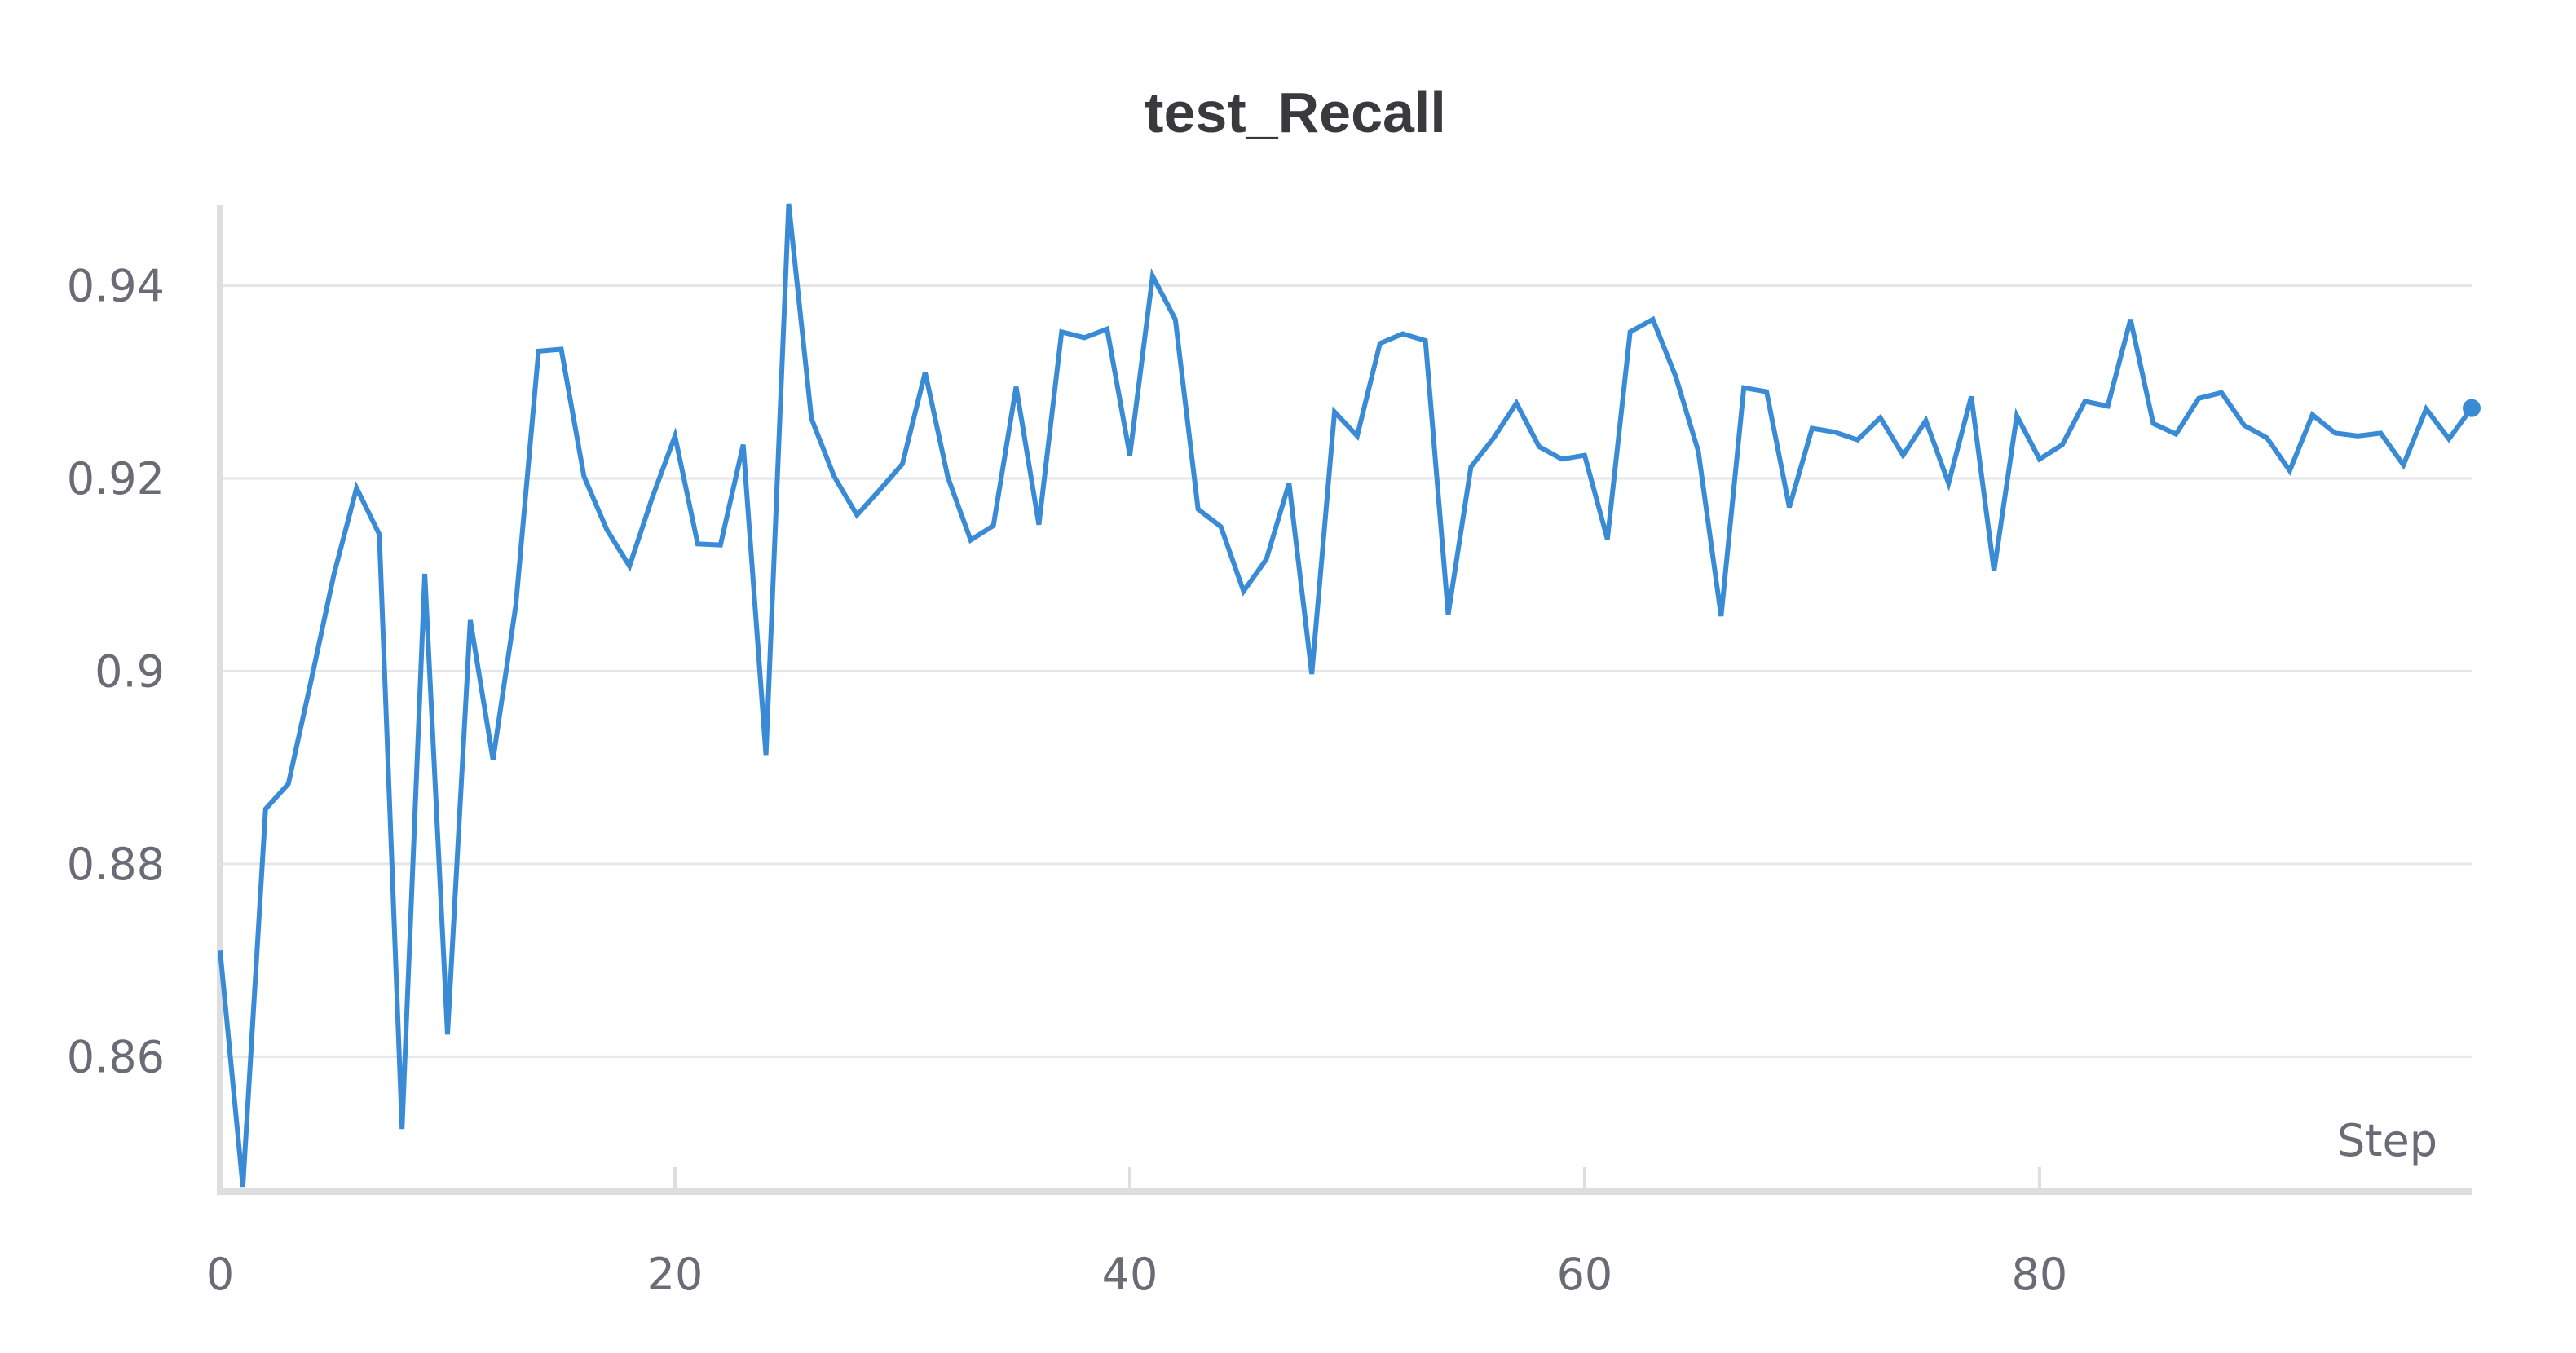 The width and height of the screenshot is (2576, 1353). I want to click on x-tick-label: 80, so click(2040, 1274).